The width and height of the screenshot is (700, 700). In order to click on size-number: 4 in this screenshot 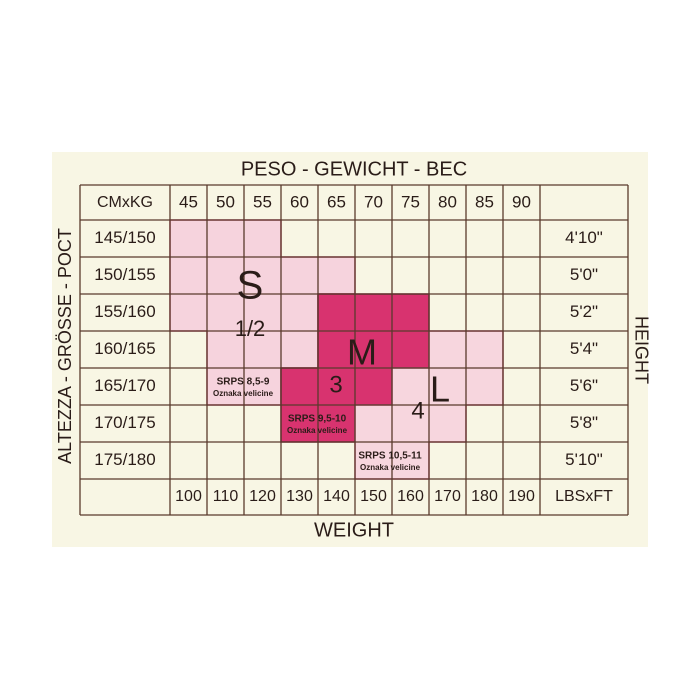, I will do `click(417, 410)`.